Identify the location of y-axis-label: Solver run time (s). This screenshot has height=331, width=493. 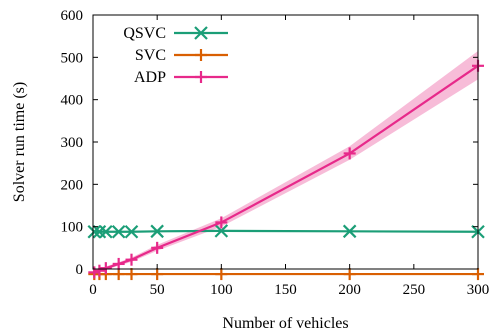
(19, 142).